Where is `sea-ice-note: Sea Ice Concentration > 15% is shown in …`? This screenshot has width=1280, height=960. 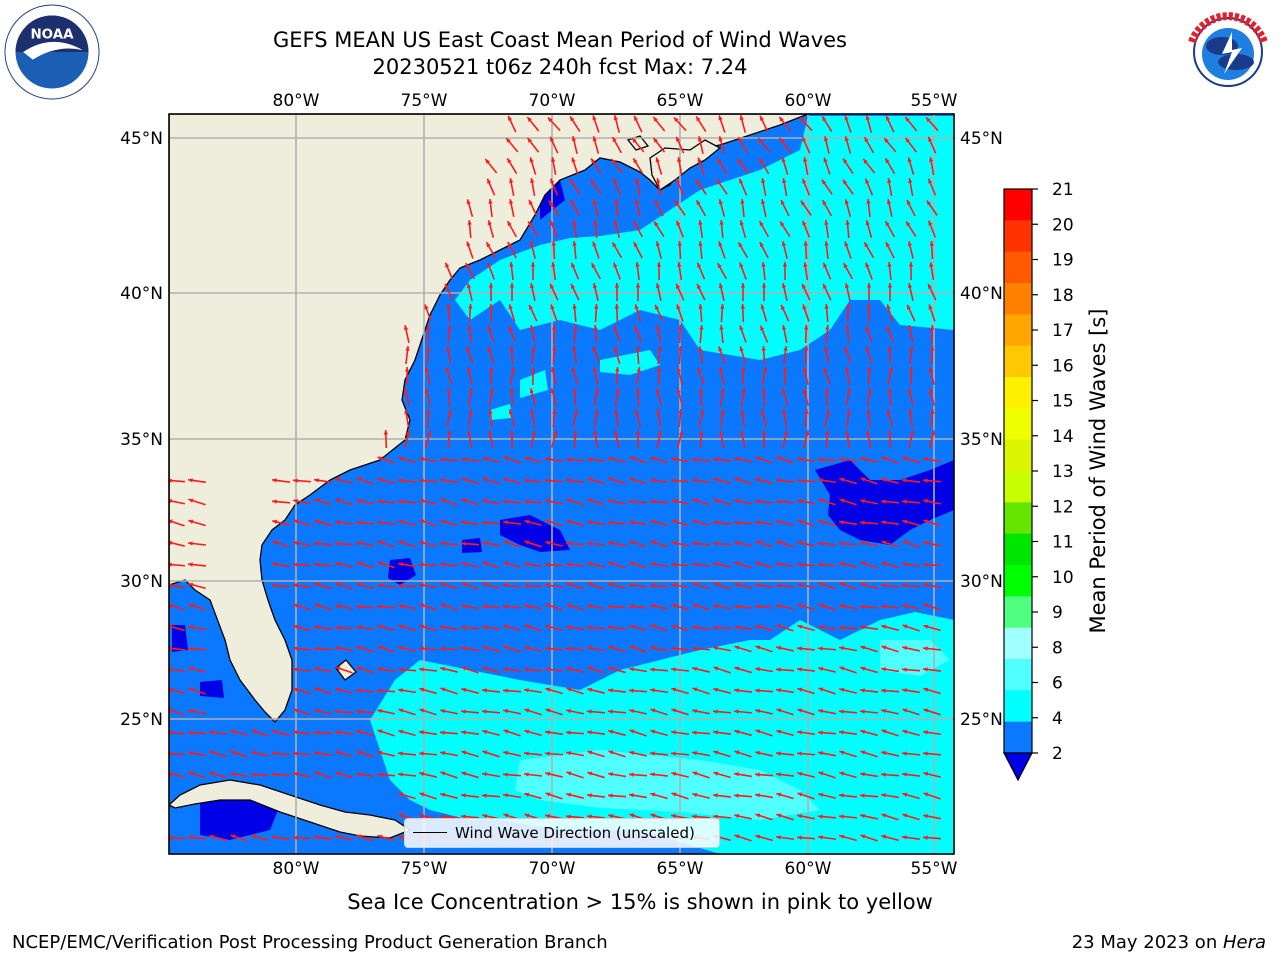 sea-ice-note: Sea Ice Concentration > 15% is shown in … is located at coordinates (640, 902).